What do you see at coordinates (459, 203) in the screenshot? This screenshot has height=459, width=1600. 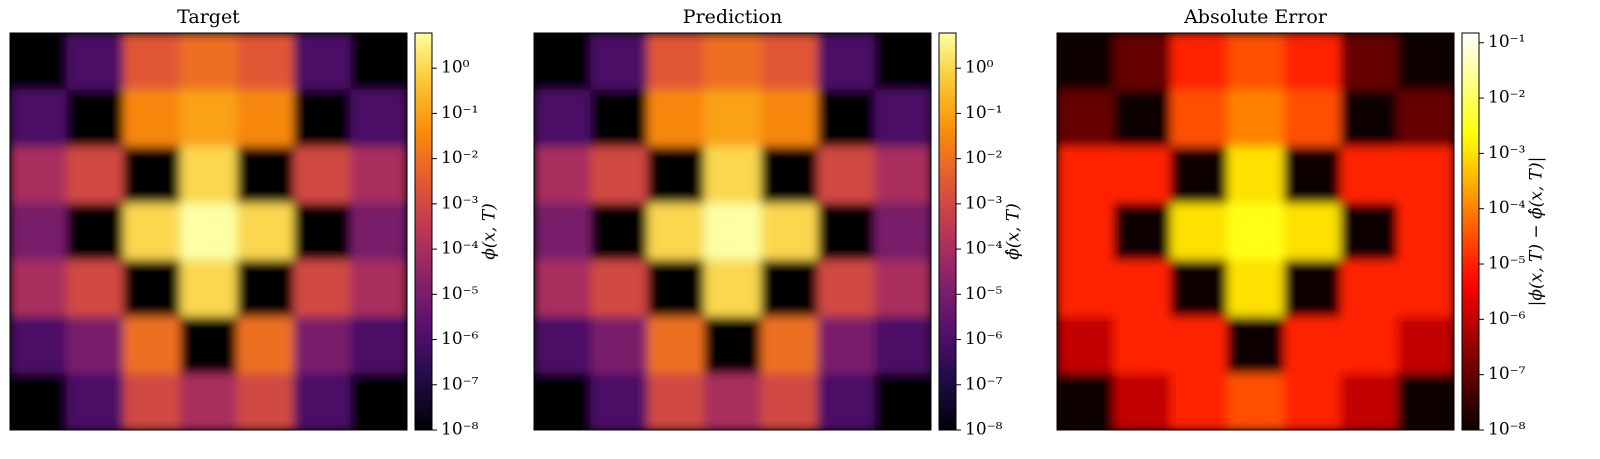 I see `colorbar-tick-label: 10⁻³` at bounding box center [459, 203].